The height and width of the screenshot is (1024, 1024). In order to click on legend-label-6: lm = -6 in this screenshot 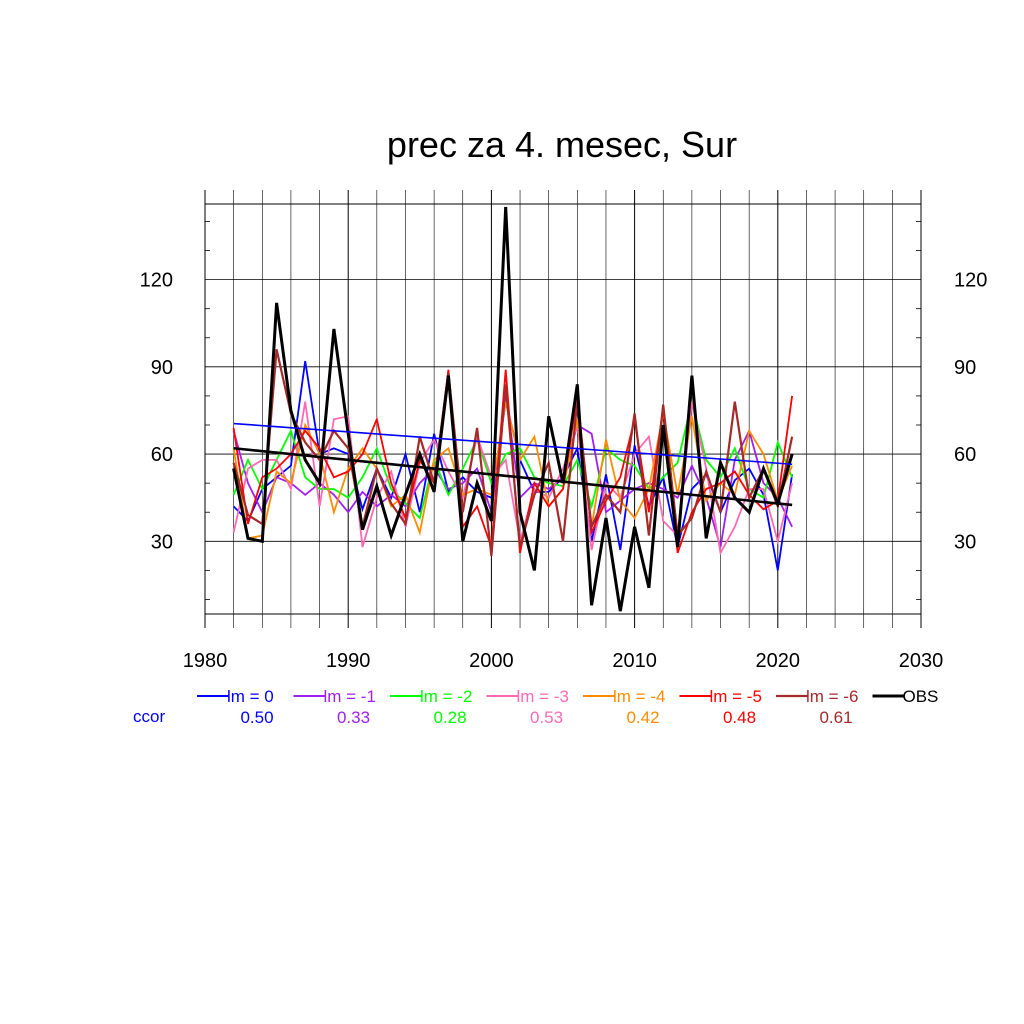, I will do `click(832, 696)`.